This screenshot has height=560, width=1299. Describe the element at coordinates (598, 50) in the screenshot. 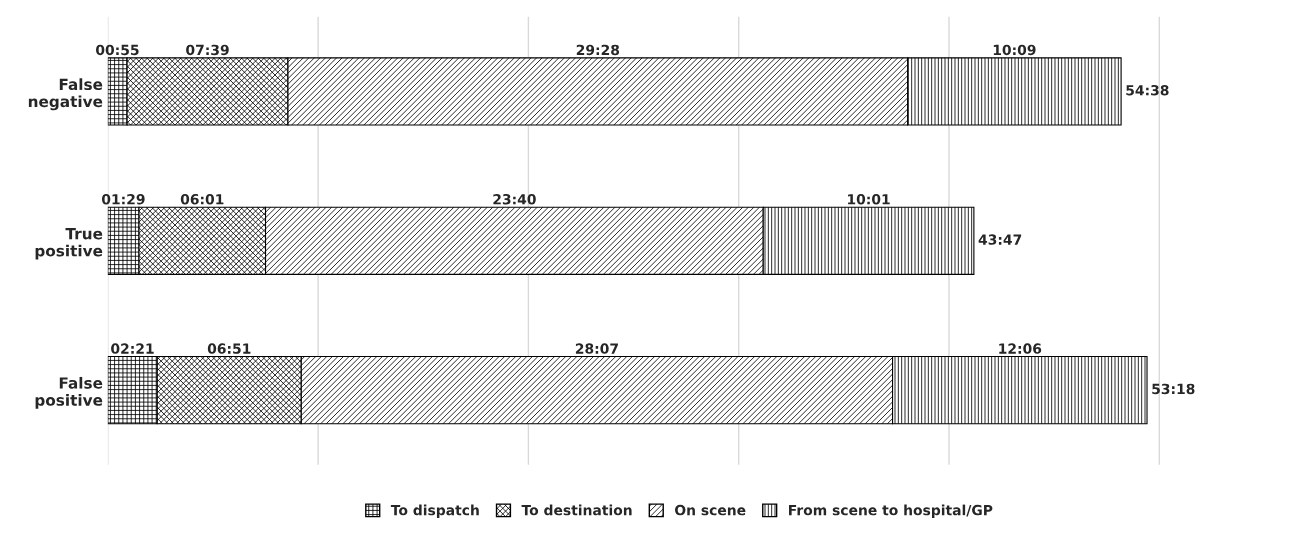

I see `data-label: 29:28` at that location.